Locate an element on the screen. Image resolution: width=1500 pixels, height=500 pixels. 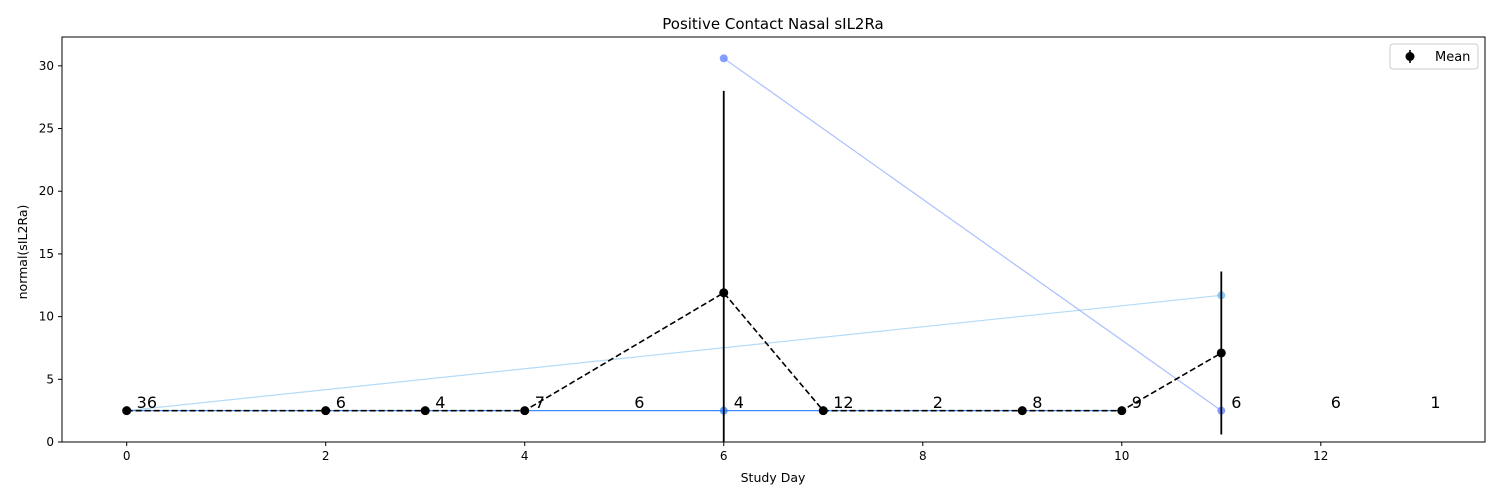
x-tick-label-5: 10 is located at coordinates (1121, 456).